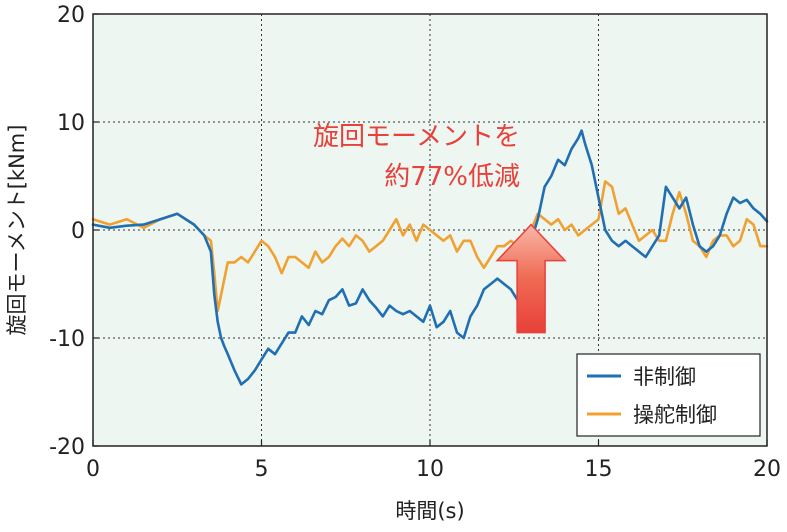 The width and height of the screenshot is (787, 532). Describe the element at coordinates (71, 123) in the screenshot. I see `y-tick-label: 10` at that location.